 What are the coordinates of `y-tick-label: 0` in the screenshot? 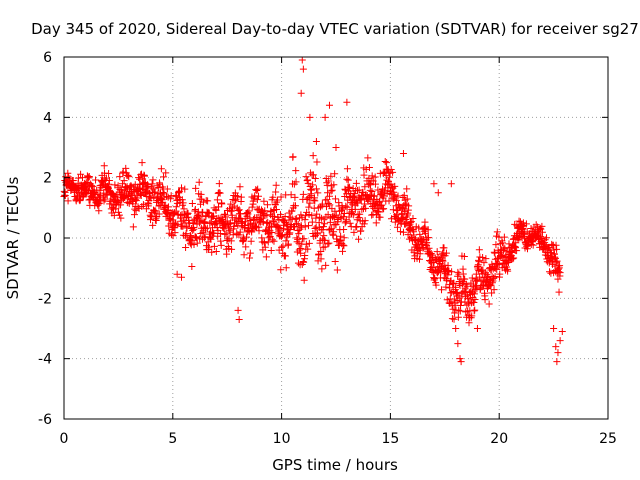 It's located at (47, 239).